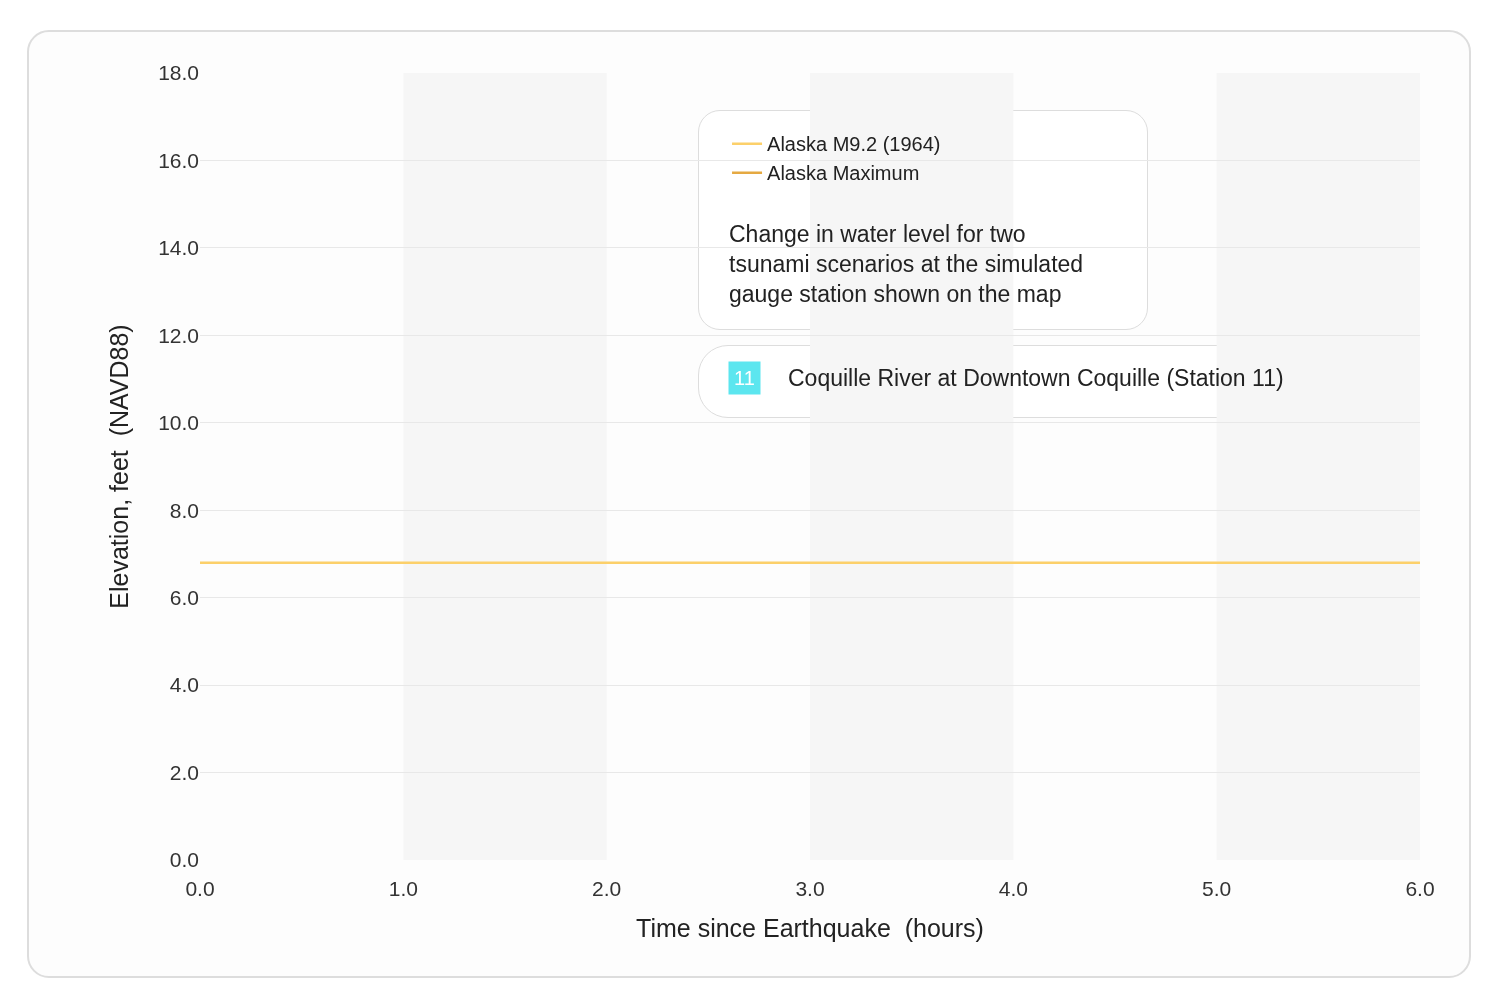 The height and width of the screenshot is (982, 1491). Describe the element at coordinates (854, 144) in the screenshot. I see `legend-label: Alaska M9.2 (1964)` at that location.